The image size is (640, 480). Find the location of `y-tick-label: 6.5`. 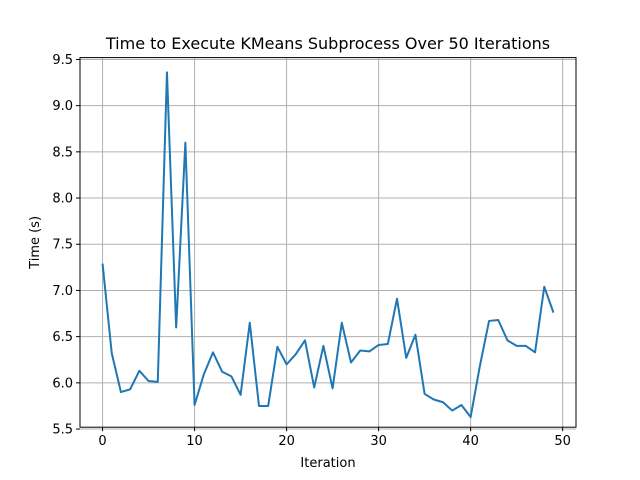

y-tick-label: 6.5 is located at coordinates (62, 337).